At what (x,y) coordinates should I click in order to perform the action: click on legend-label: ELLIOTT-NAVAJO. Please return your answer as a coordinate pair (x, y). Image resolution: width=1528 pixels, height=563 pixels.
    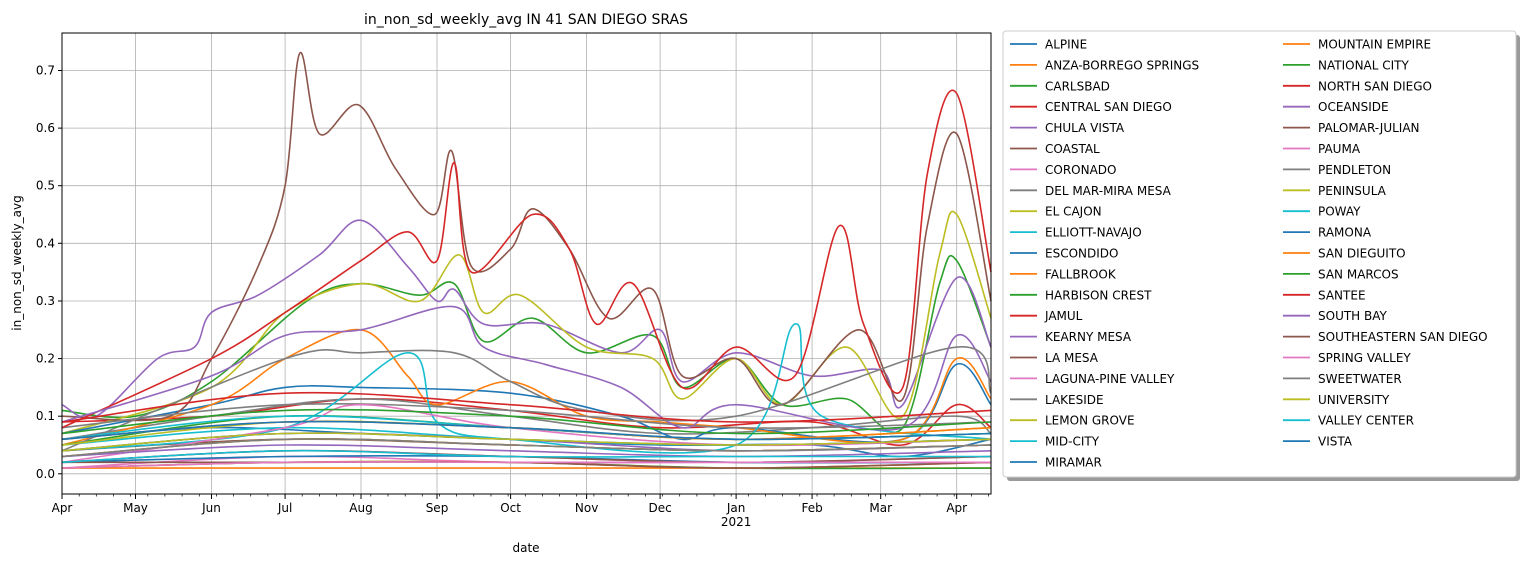
    Looking at the image, I should click on (1093, 233).